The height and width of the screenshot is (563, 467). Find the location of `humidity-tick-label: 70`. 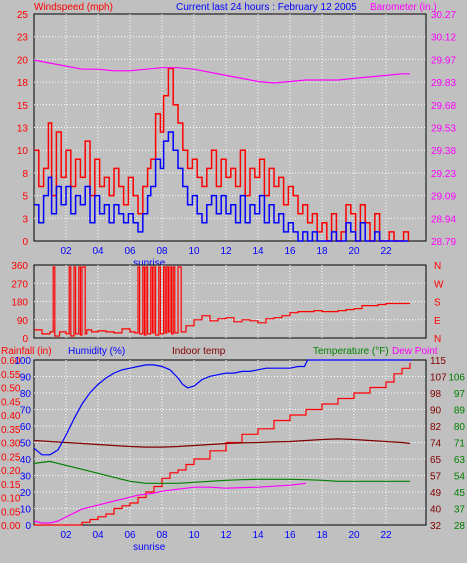

humidity-tick-label: 70 is located at coordinates (26, 411).